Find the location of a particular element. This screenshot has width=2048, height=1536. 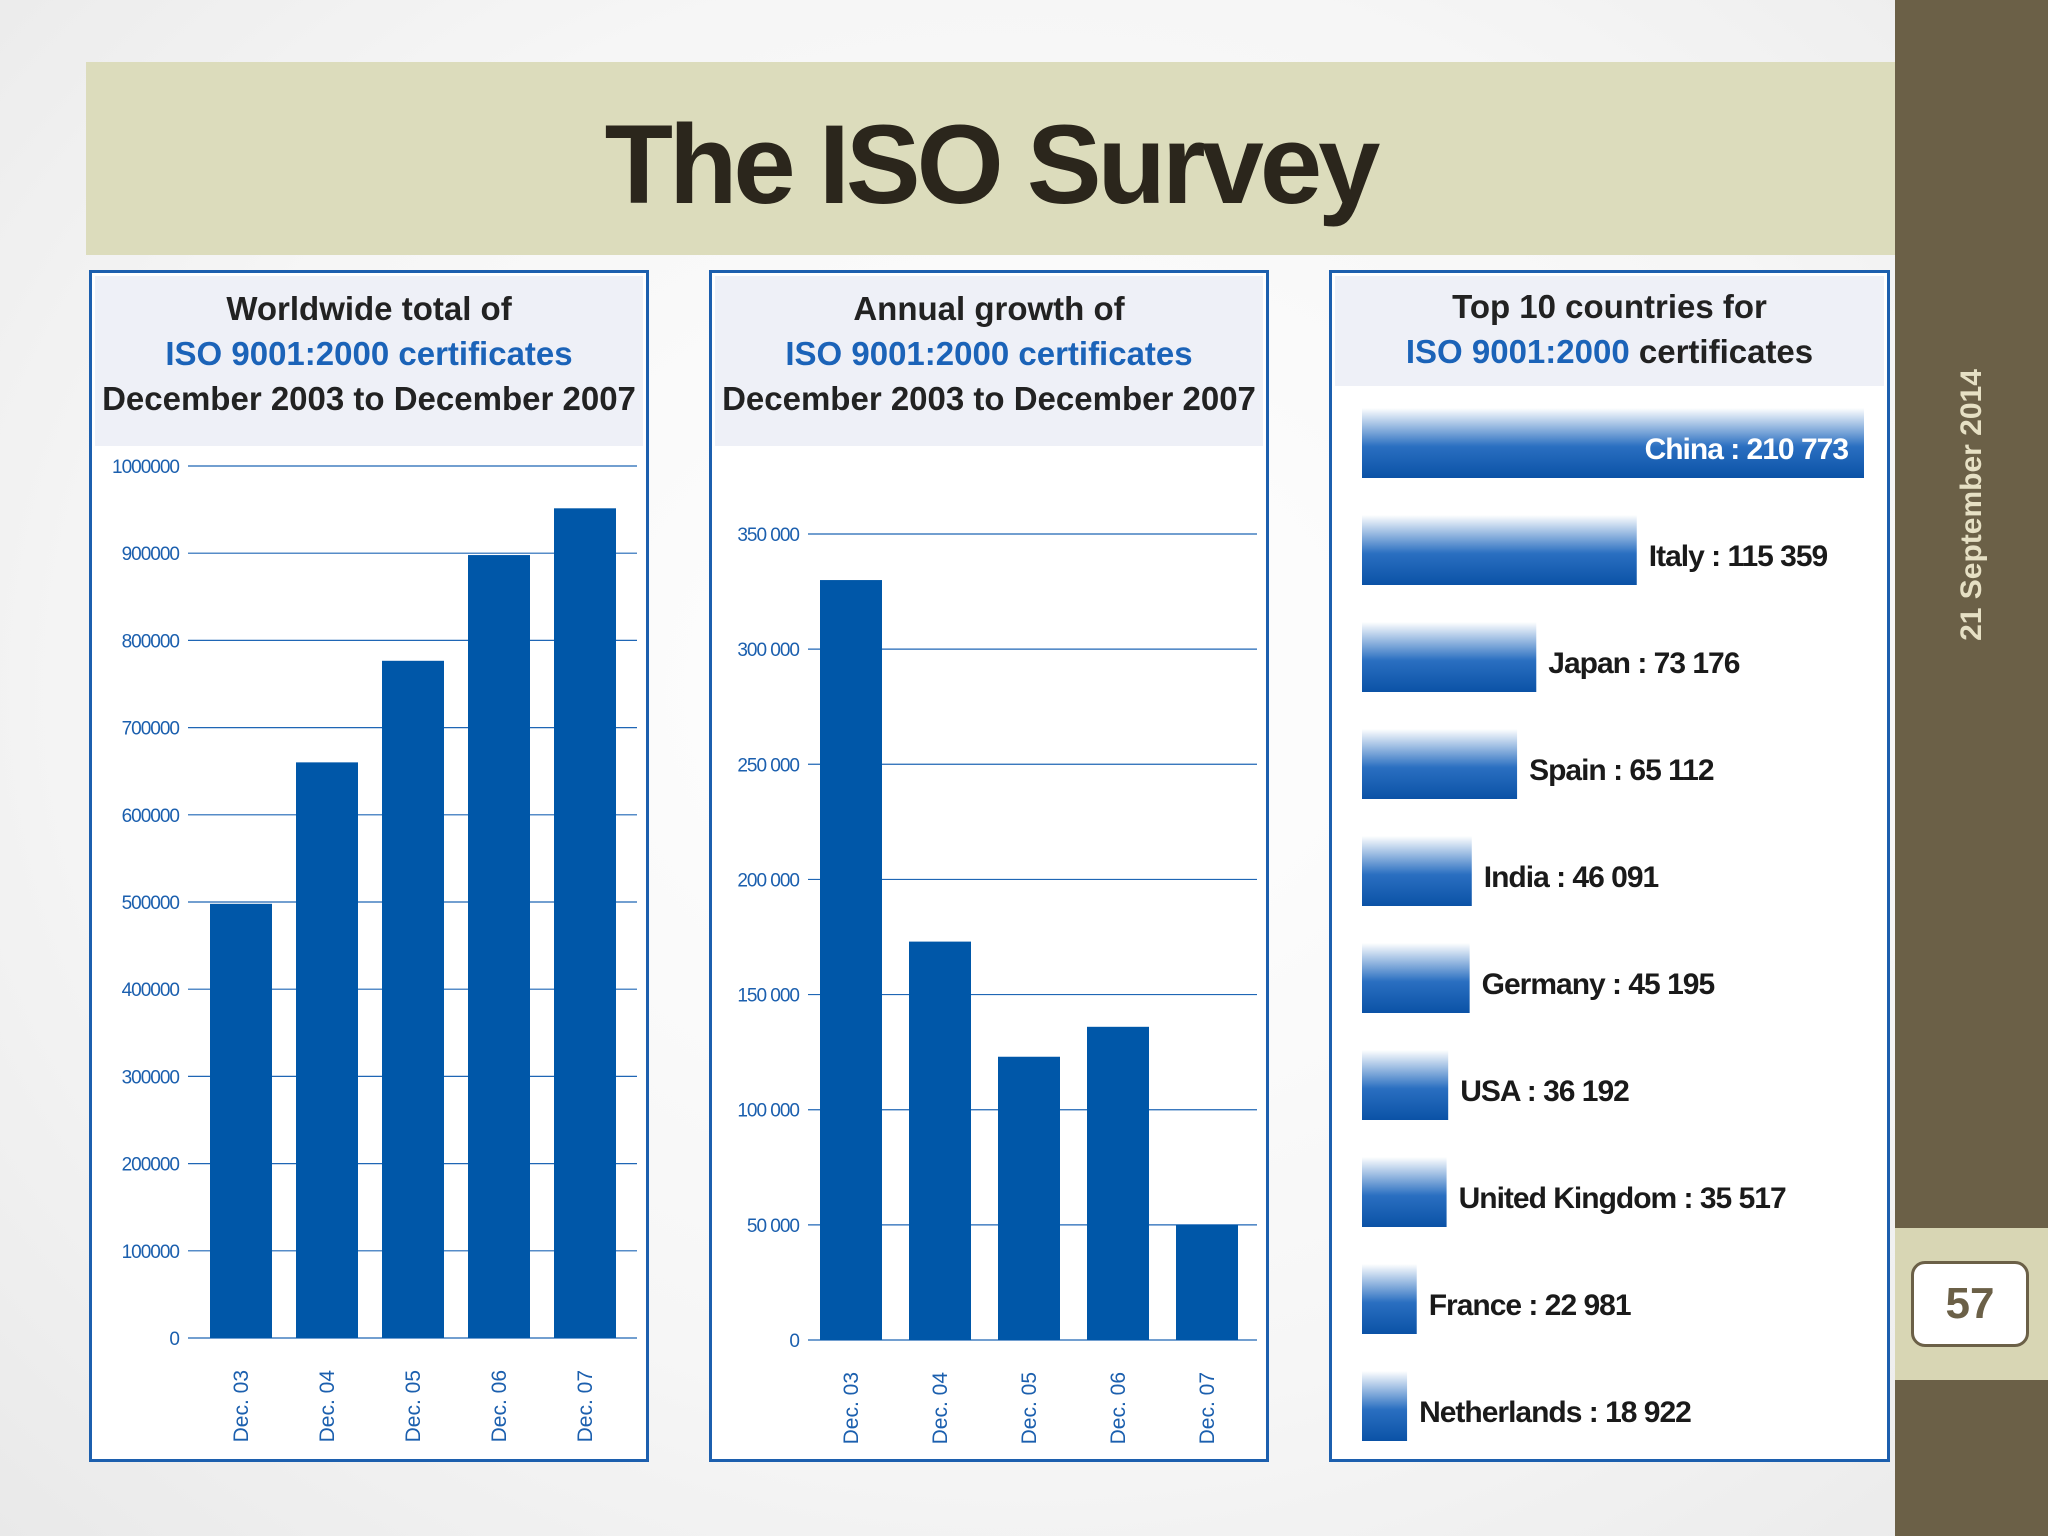

y-tick-label: 900000 is located at coordinates (151, 554).